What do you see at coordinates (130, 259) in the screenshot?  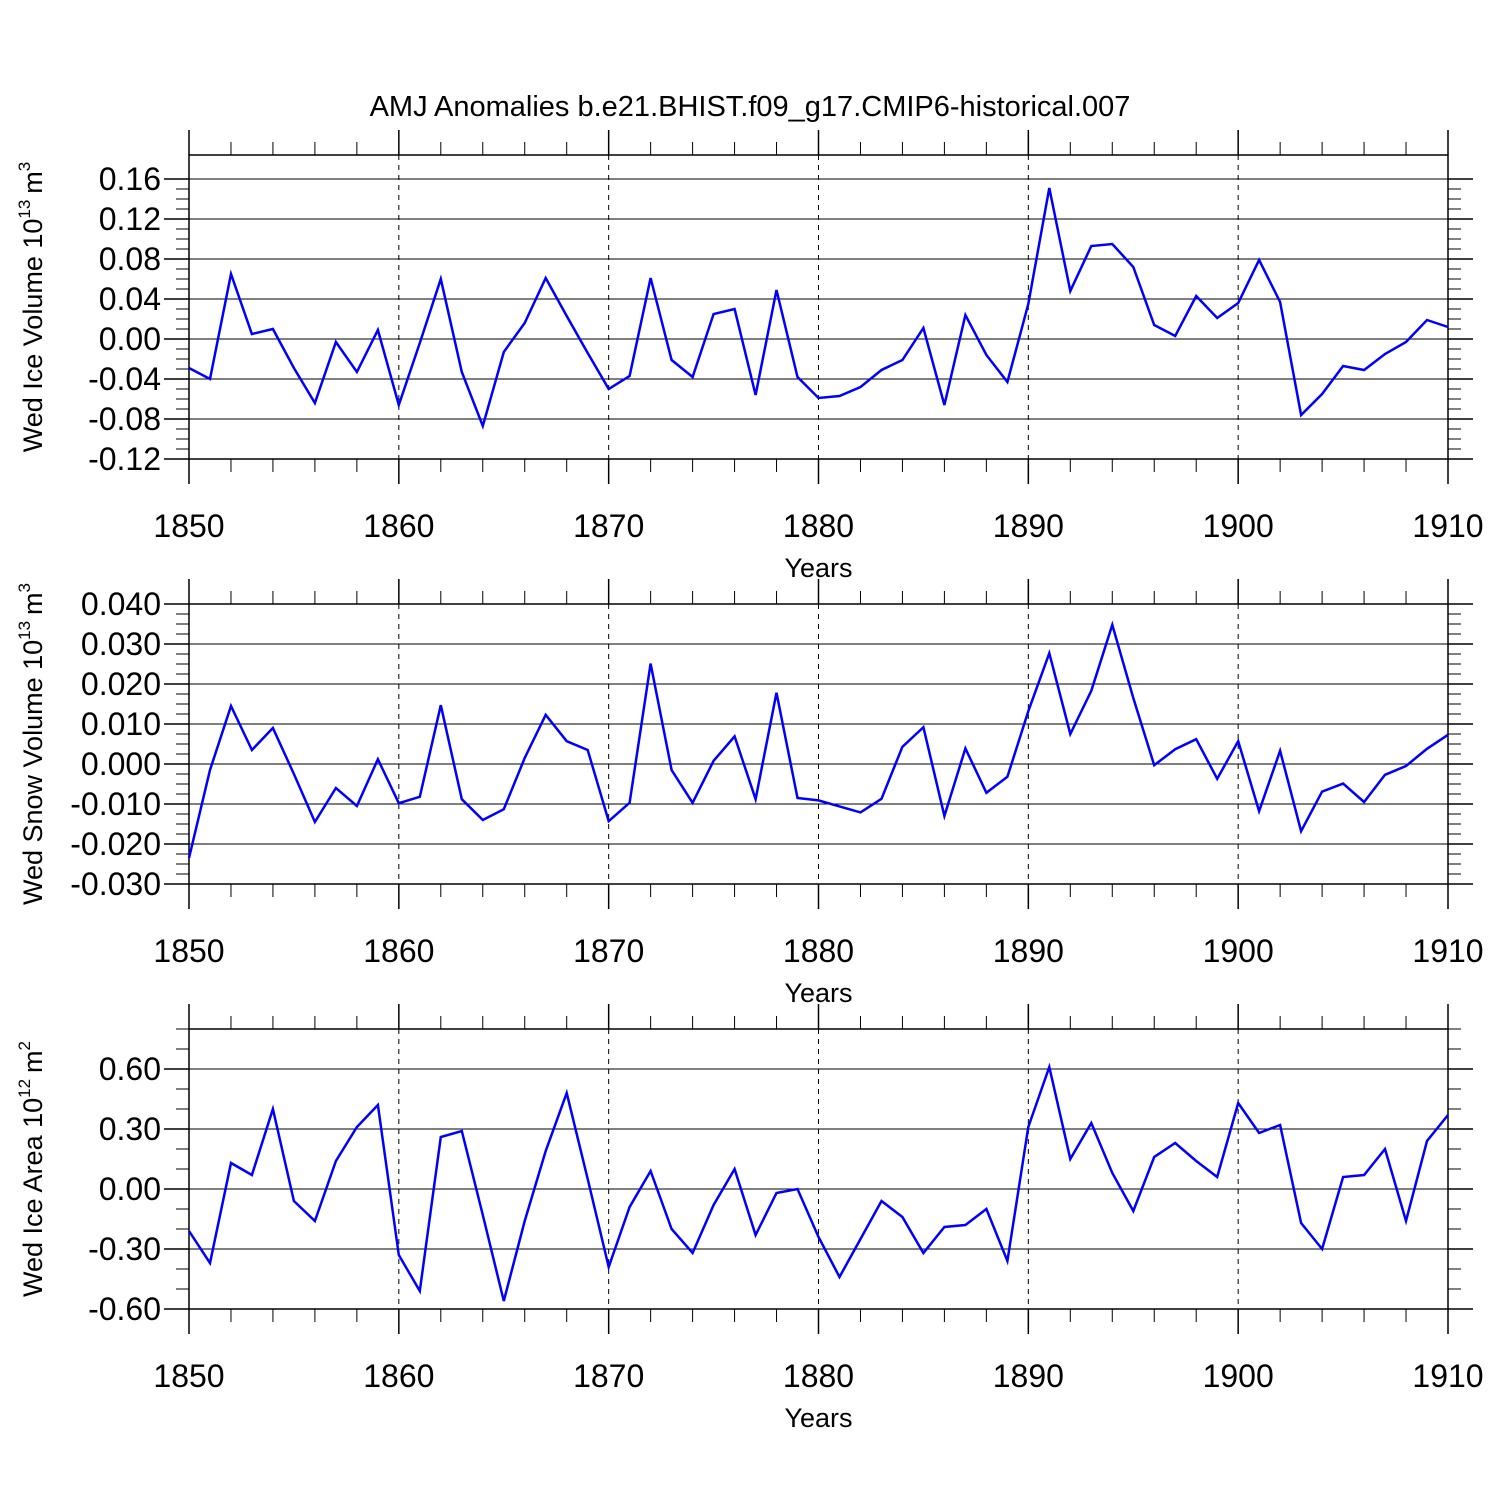 I see `y-tick-label: 0.08` at bounding box center [130, 259].